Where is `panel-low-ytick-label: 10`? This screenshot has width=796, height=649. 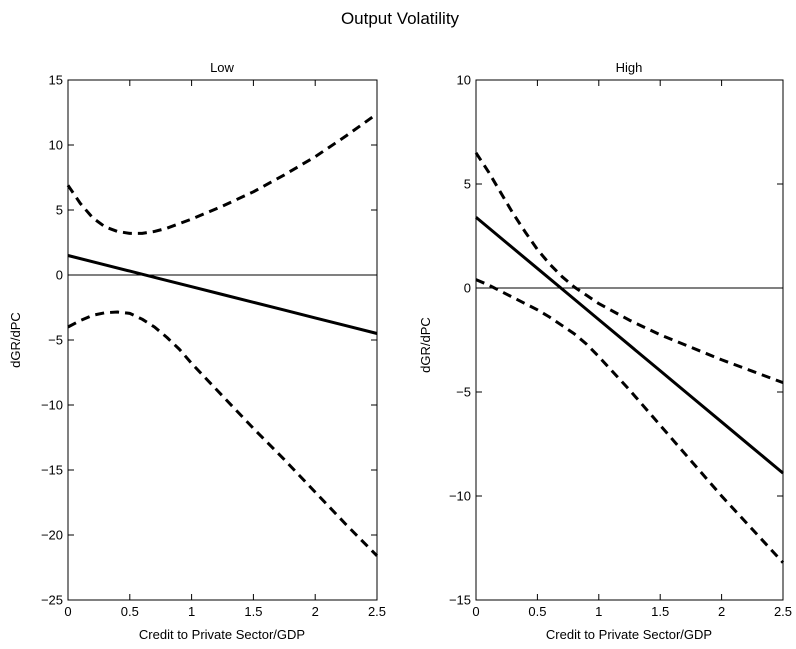
panel-low-ytick-label: 10 is located at coordinates (56, 145).